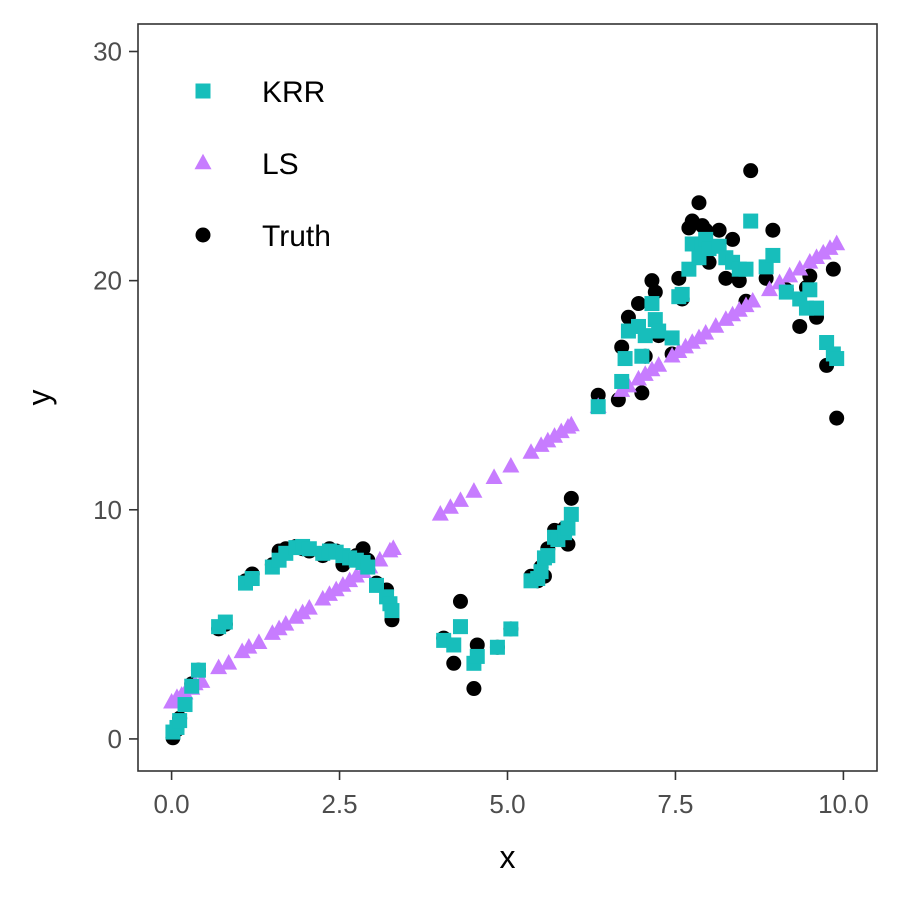 The width and height of the screenshot is (900, 900). What do you see at coordinates (115, 739) in the screenshot?
I see `y-tick-label: 0` at bounding box center [115, 739].